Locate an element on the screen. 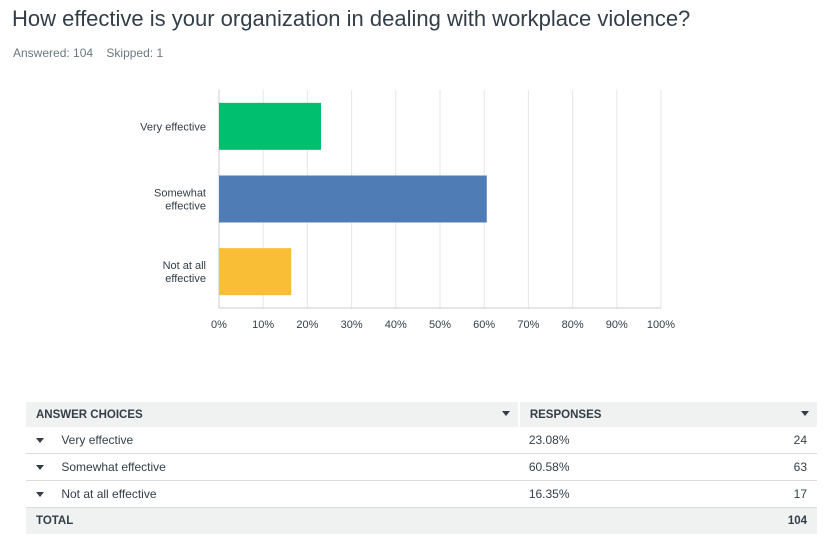 Image resolution: width=832 pixels, height=545 pixels. category-label: Somewhat effective is located at coordinates (180, 200).